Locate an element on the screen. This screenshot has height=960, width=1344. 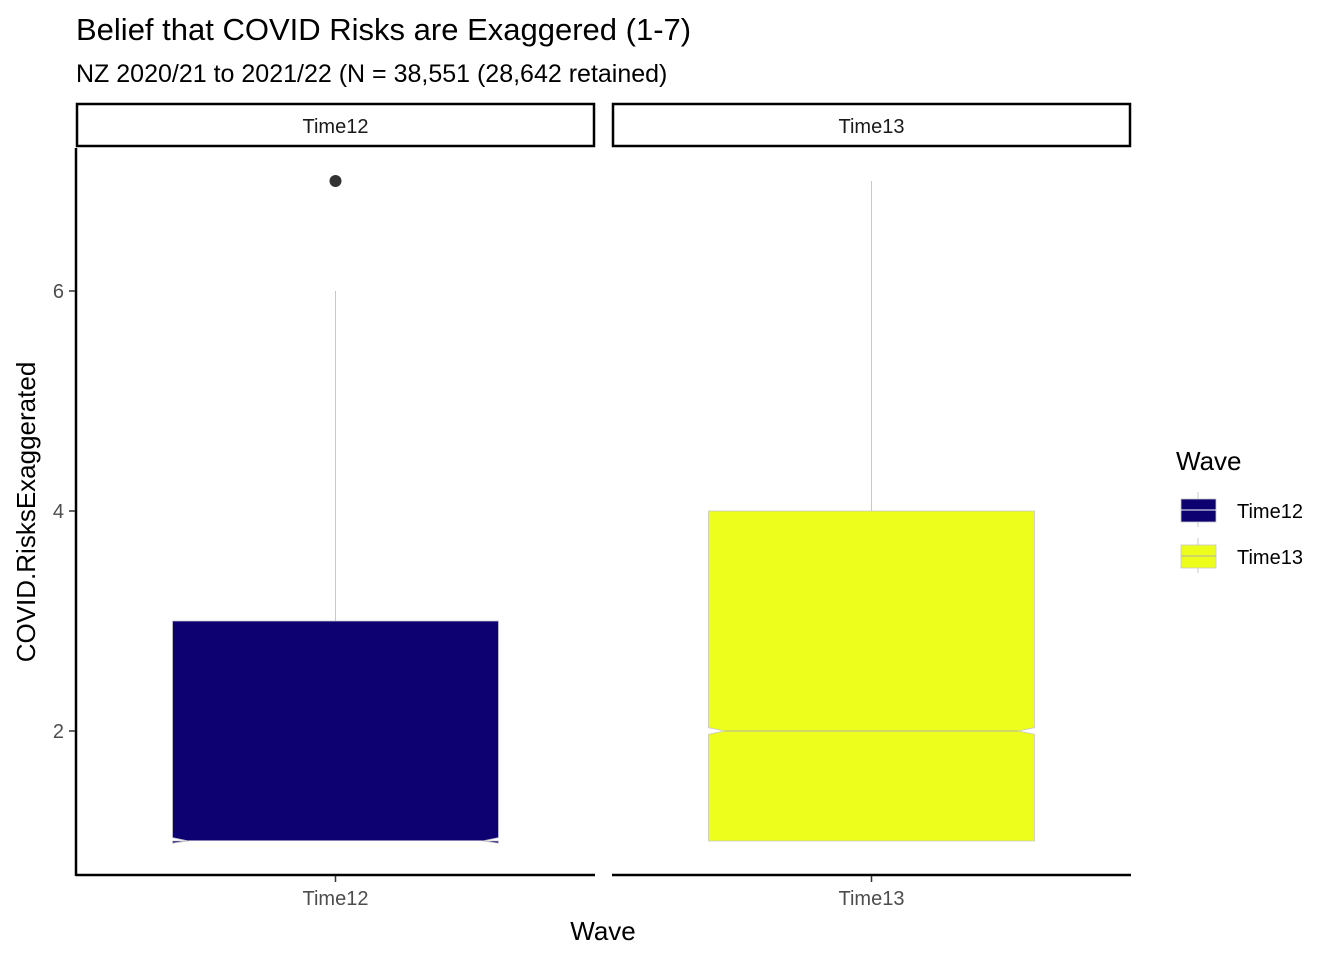
legend-label: Time12 is located at coordinates (1270, 512).